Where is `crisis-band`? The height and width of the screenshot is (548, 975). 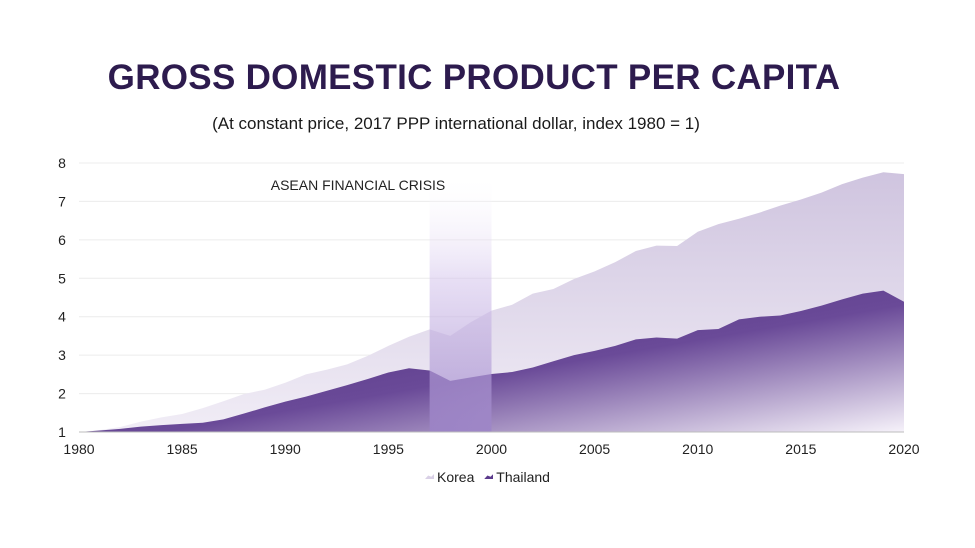 crisis-band is located at coordinates (460, 305).